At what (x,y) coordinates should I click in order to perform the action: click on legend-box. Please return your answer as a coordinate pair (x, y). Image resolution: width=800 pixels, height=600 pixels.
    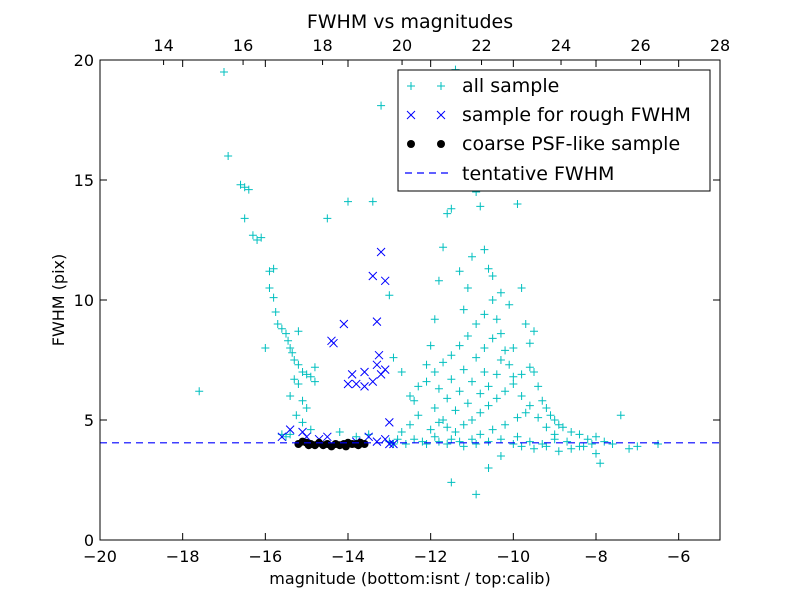
    Looking at the image, I should click on (554, 130).